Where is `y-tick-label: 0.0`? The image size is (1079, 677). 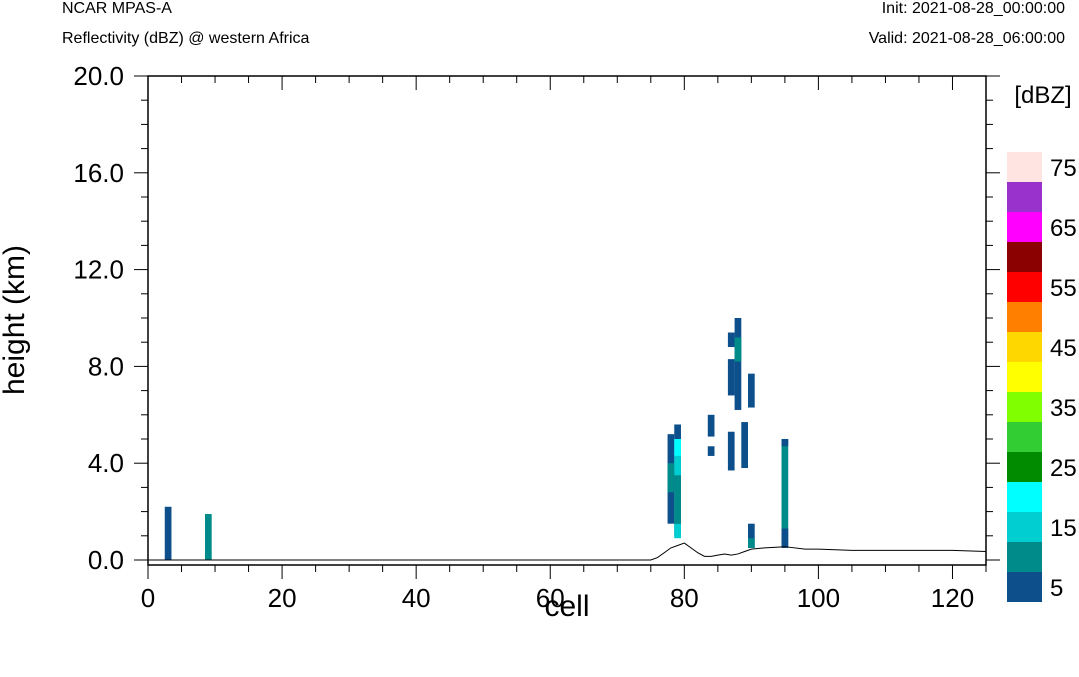 y-tick-label: 0.0 is located at coordinates (106, 560).